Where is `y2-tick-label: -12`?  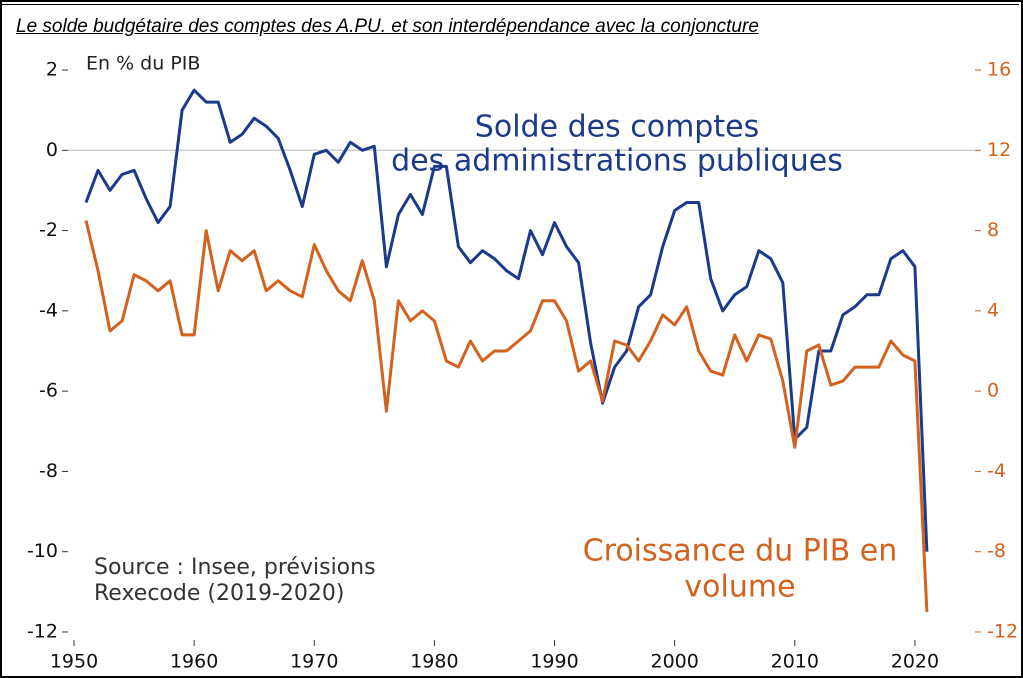
y2-tick-label: -12 is located at coordinates (1002, 631).